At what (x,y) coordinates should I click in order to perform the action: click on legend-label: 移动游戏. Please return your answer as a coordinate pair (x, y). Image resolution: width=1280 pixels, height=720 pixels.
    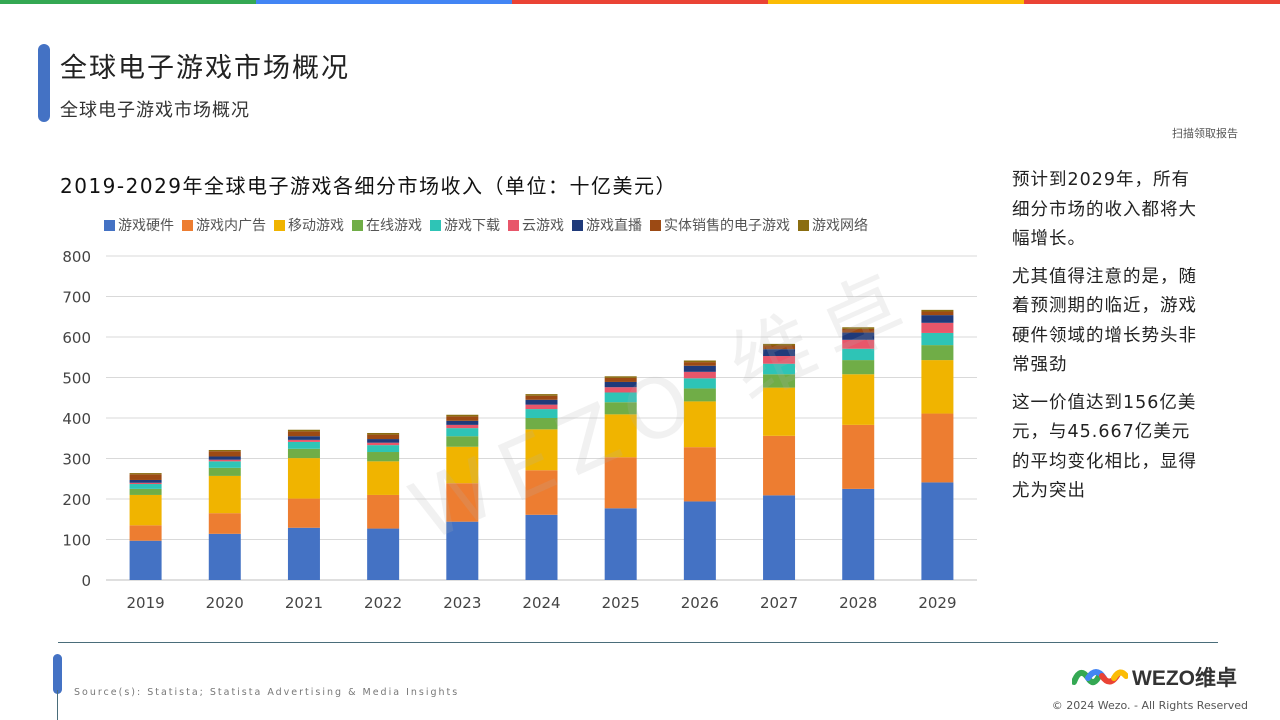
    Looking at the image, I should click on (316, 226).